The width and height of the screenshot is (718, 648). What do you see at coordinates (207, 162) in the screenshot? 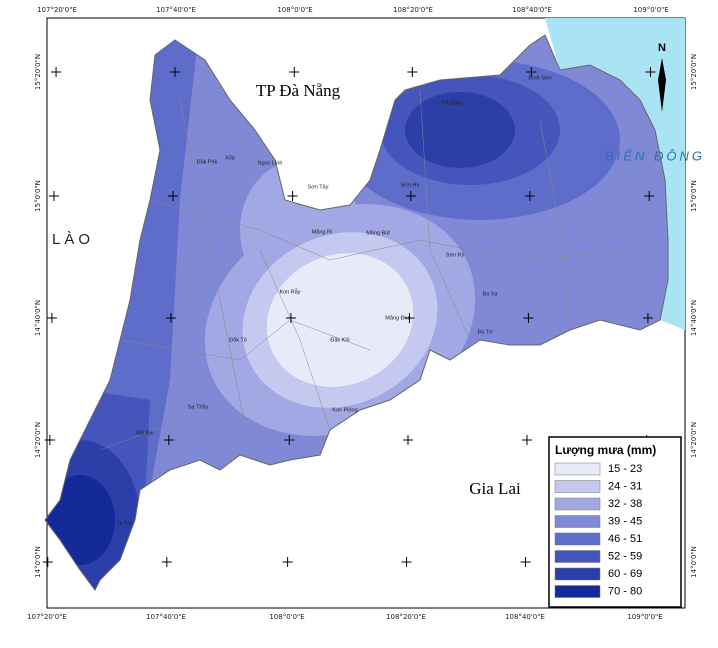
I see `commune-label: Đăk Pék` at bounding box center [207, 162].